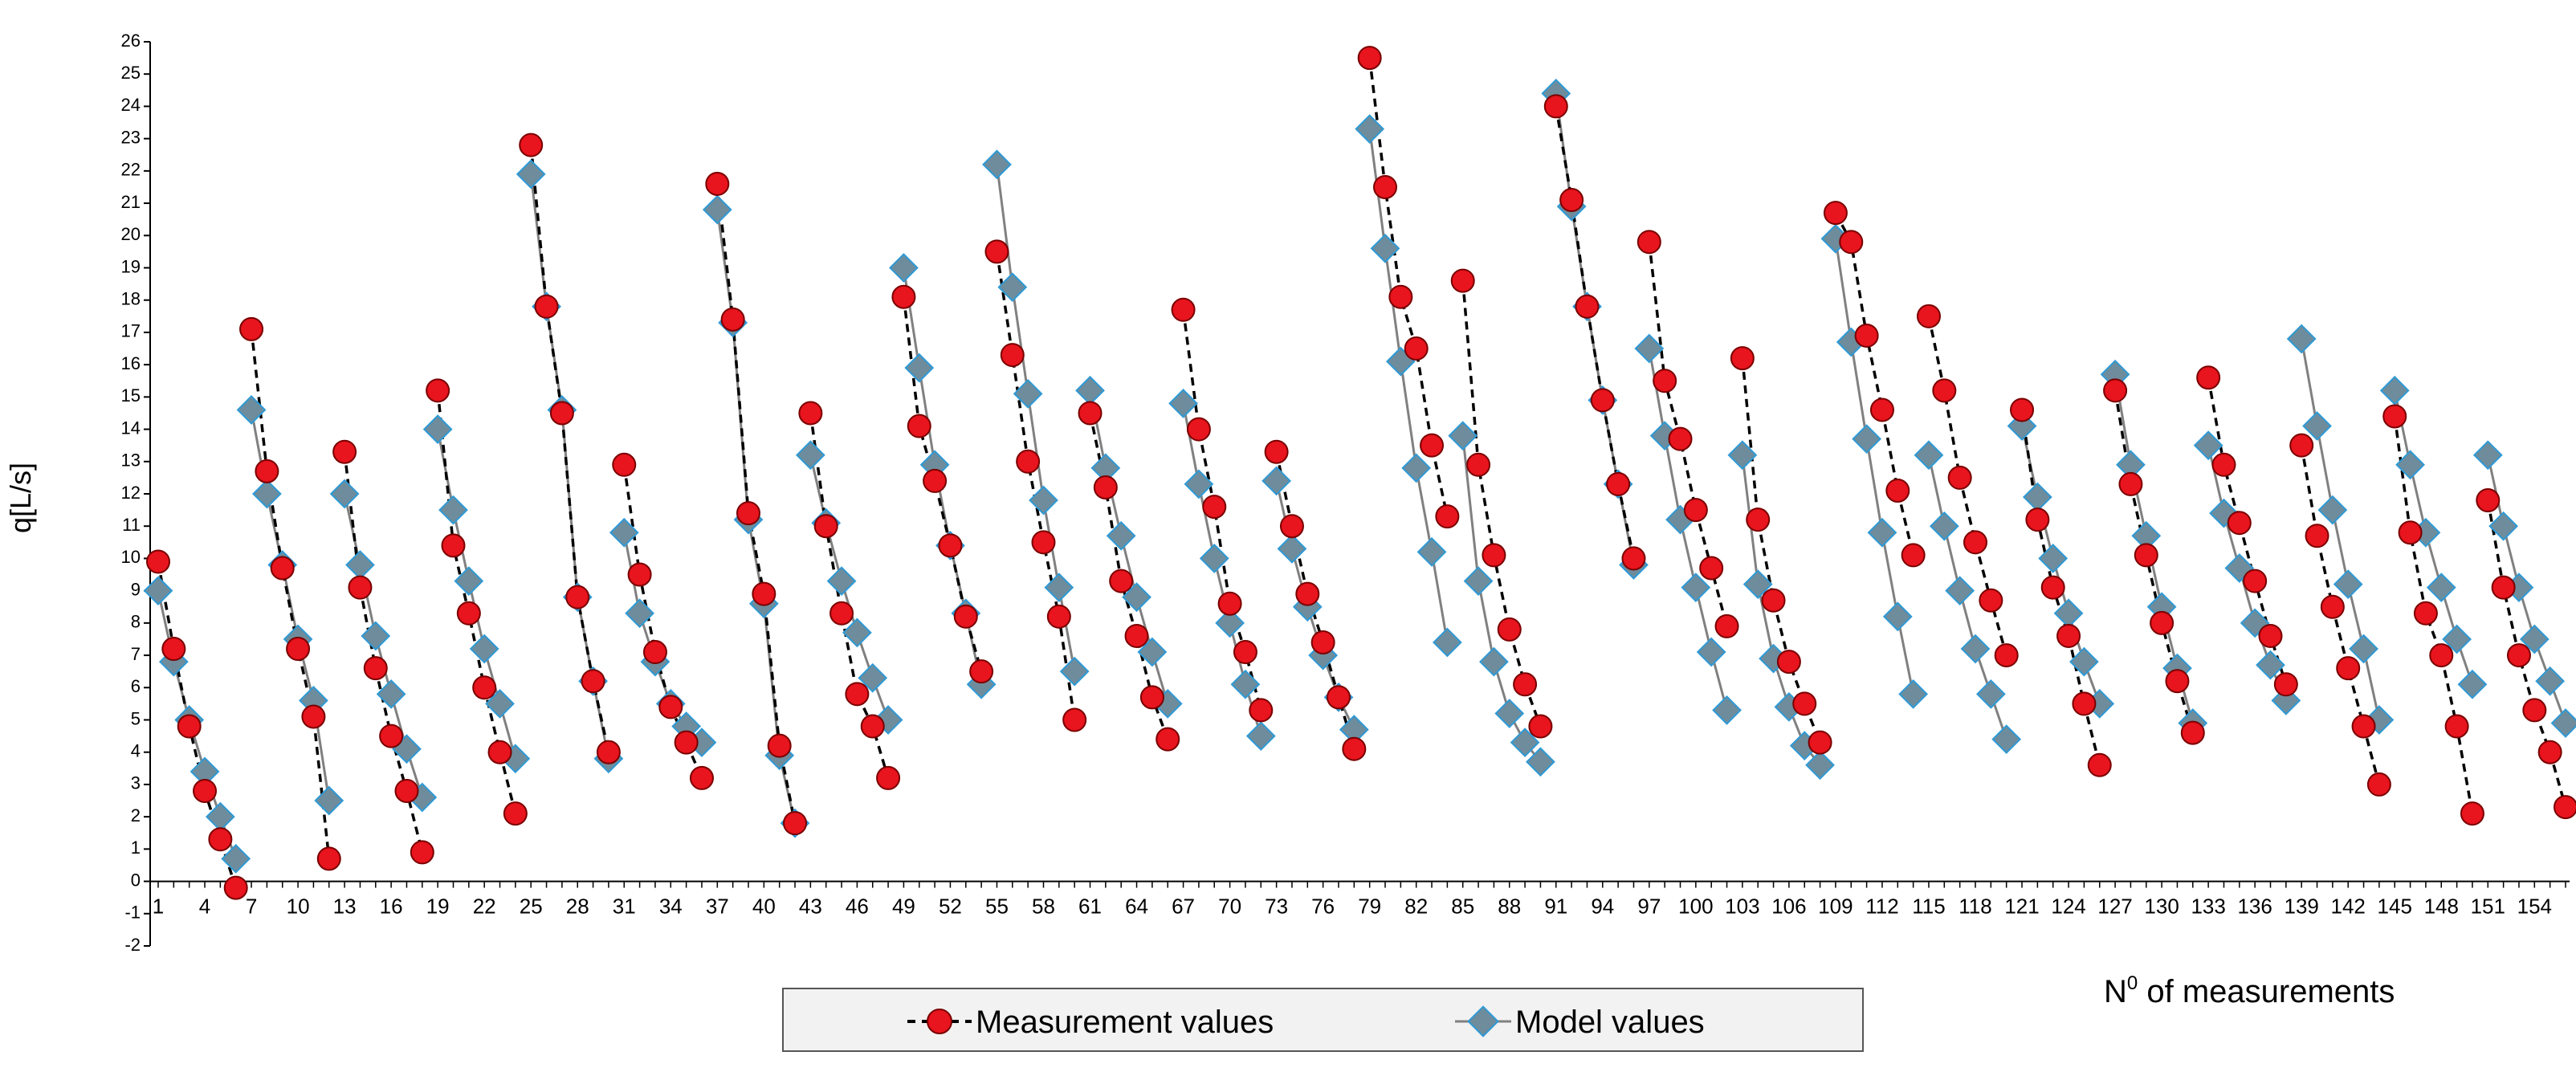 The image size is (2576, 1072). Describe the element at coordinates (2068, 907) in the screenshot. I see `x-tick-label: 124` at that location.